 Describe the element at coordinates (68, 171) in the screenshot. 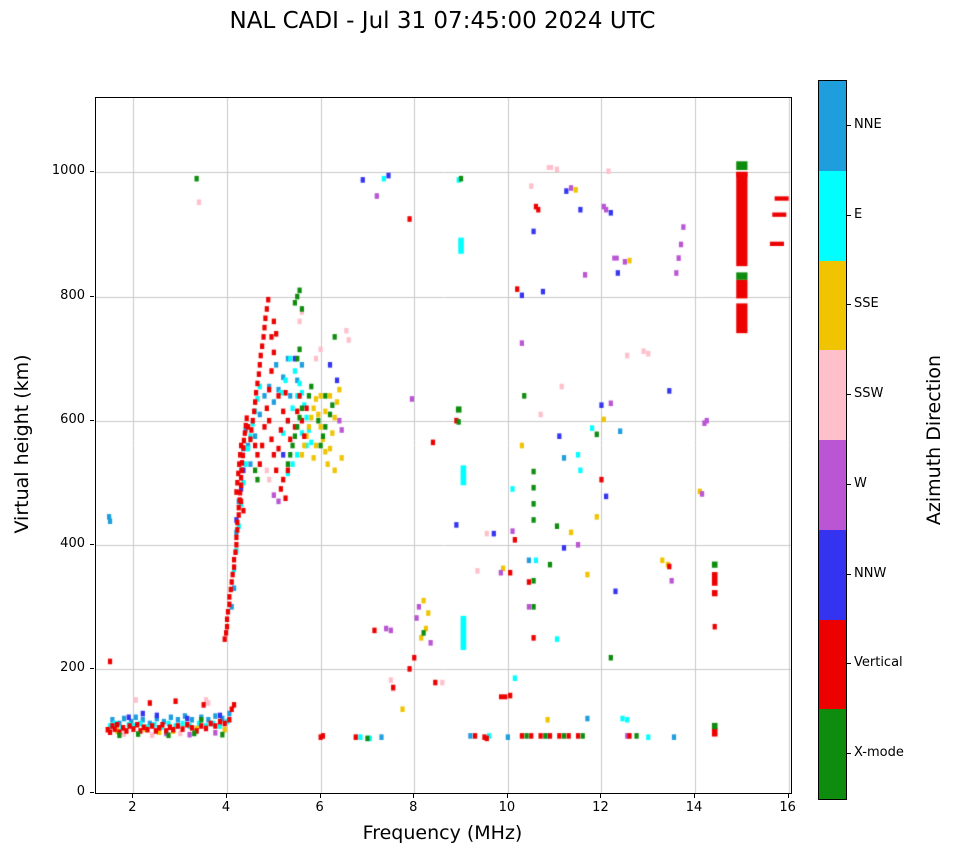

I see `y-tick-label: 1000` at that location.